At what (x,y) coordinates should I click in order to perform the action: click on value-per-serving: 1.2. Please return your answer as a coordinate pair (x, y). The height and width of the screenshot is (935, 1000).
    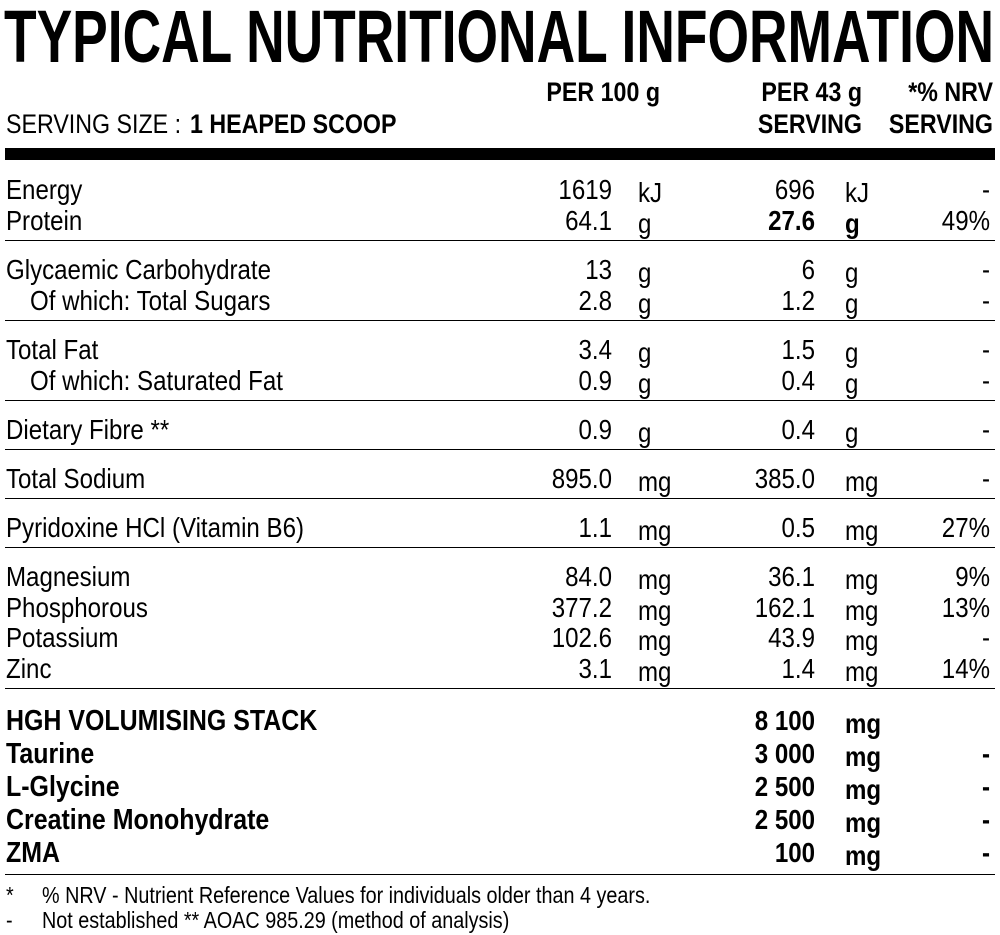
    Looking at the image, I should click on (798, 300).